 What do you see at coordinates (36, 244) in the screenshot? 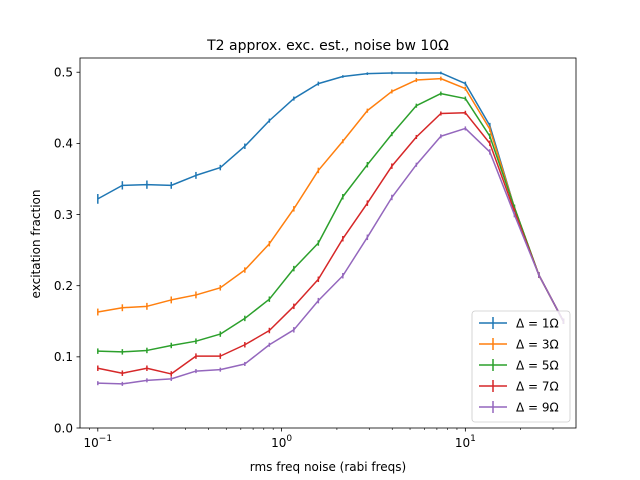
I see `y-axis-label: excitation fraction` at bounding box center [36, 244].